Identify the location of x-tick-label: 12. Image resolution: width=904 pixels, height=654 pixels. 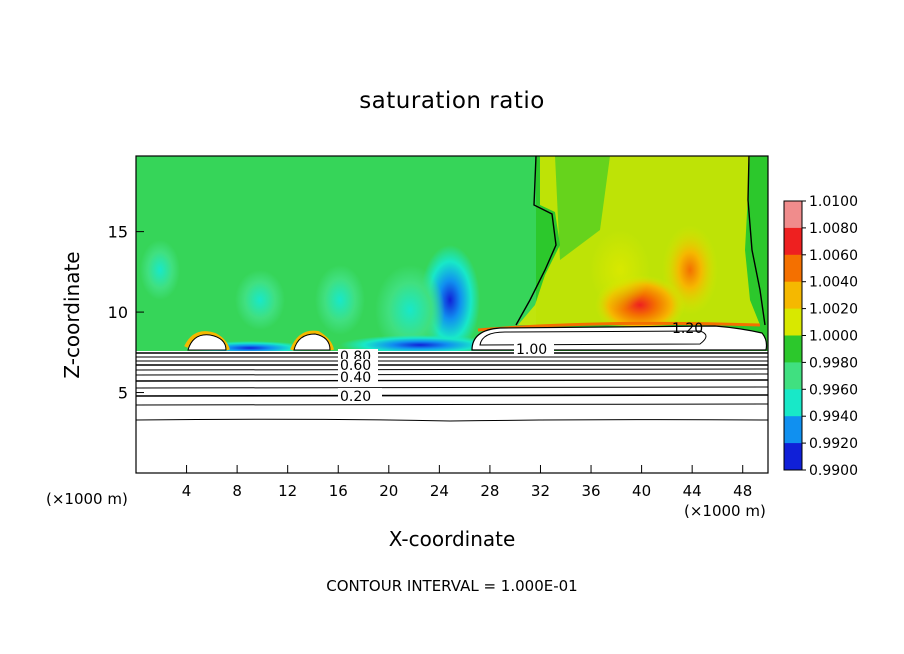
(287, 491).